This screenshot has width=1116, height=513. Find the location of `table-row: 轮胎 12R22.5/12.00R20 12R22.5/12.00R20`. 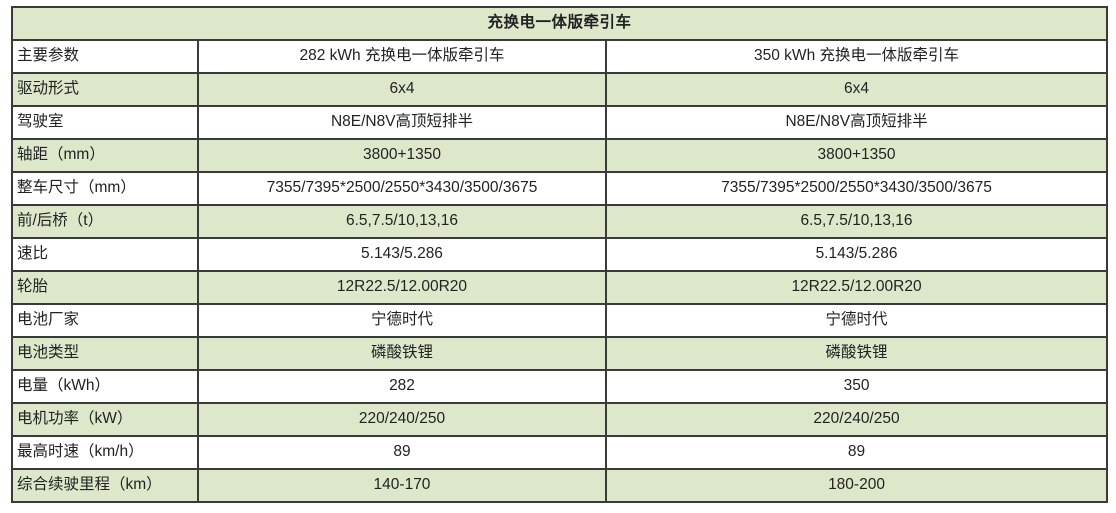

table-row: 轮胎 12R22.5/12.00R20 12R22.5/12.00R20 is located at coordinates (560, 287).